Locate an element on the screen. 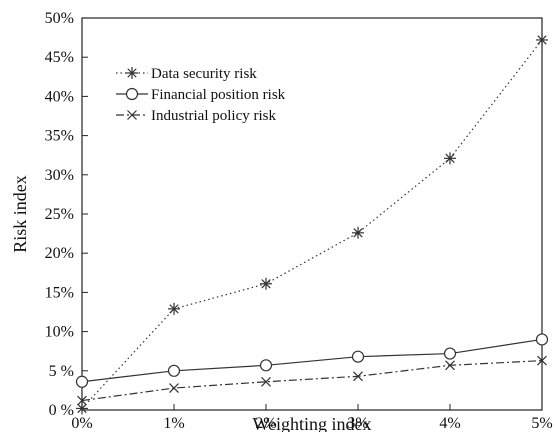 The width and height of the screenshot is (555, 432). y-tick-label: 35% is located at coordinates (59, 136).